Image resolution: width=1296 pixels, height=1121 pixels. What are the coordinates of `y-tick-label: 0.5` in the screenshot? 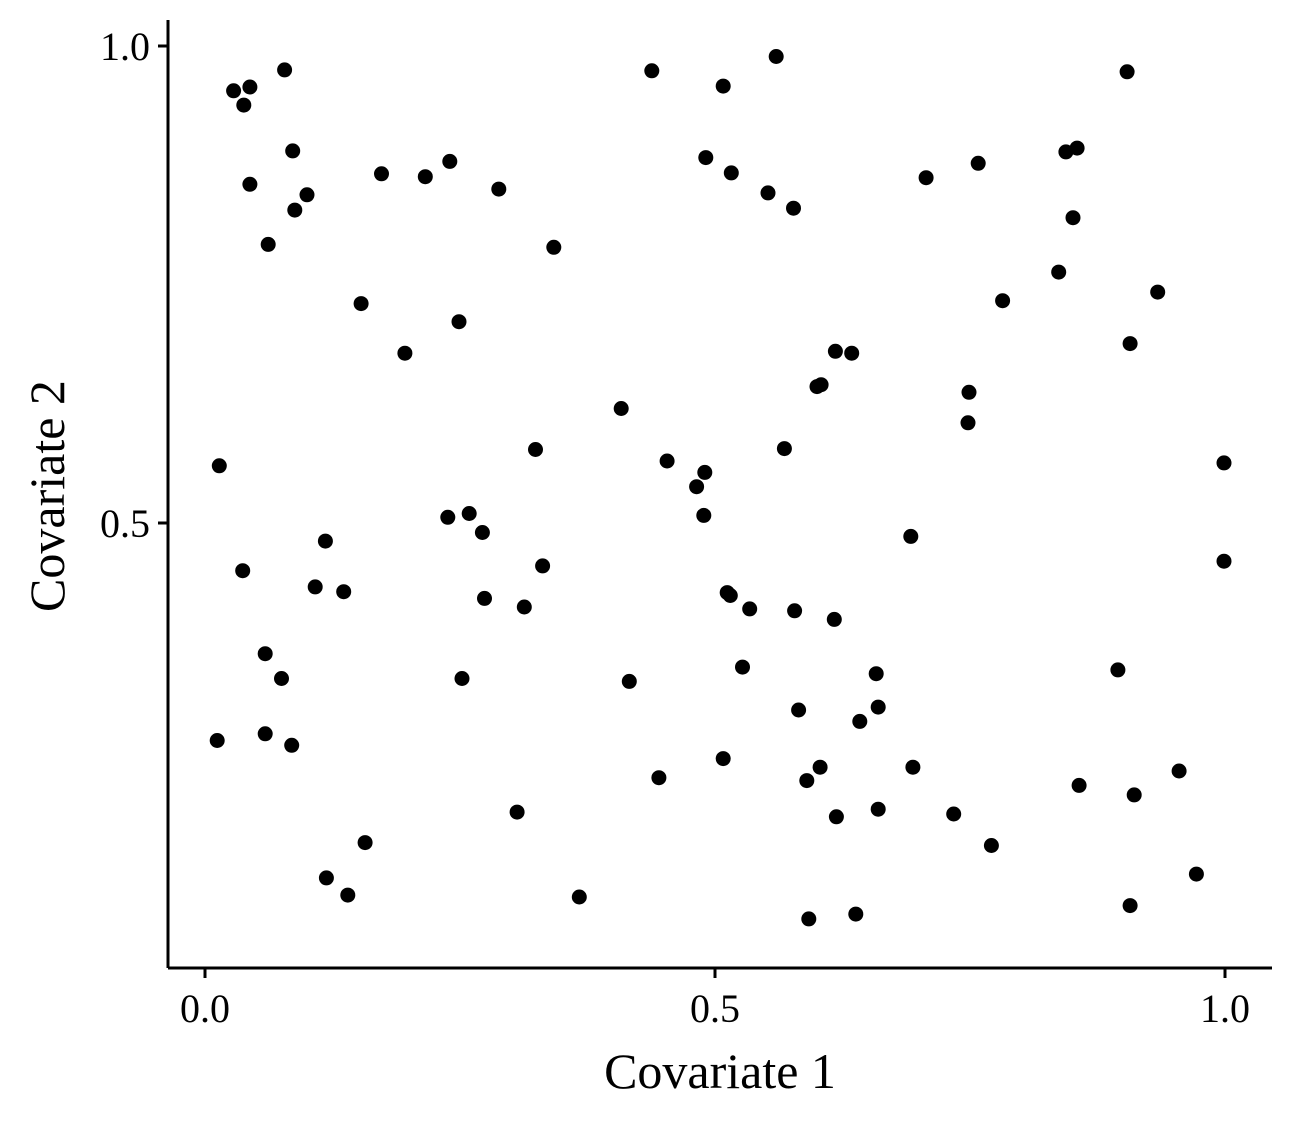 It's located at (125, 523).